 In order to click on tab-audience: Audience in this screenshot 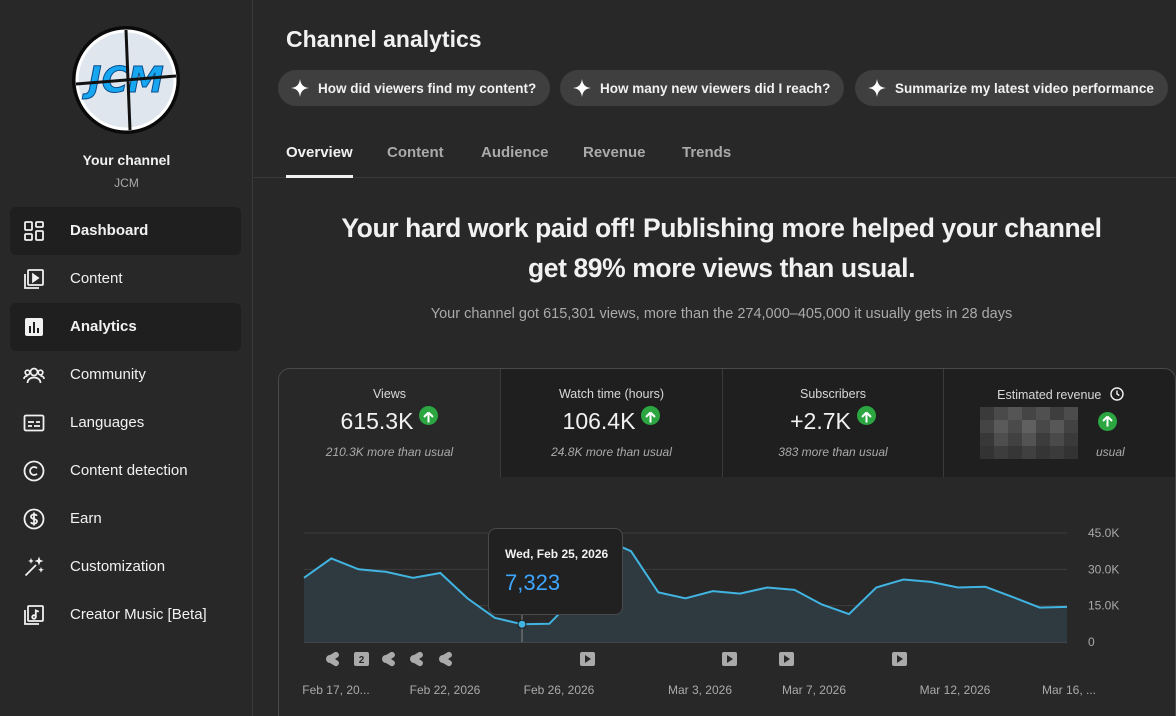, I will do `click(515, 152)`.